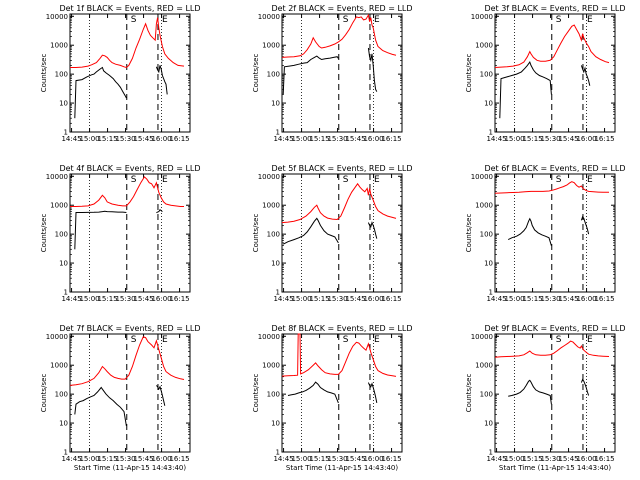 This screenshot has height=480, width=640. Describe the element at coordinates (129, 168) in the screenshot. I see `panel-title: Det 4f BLACK = Events, RED = LLD` at that location.